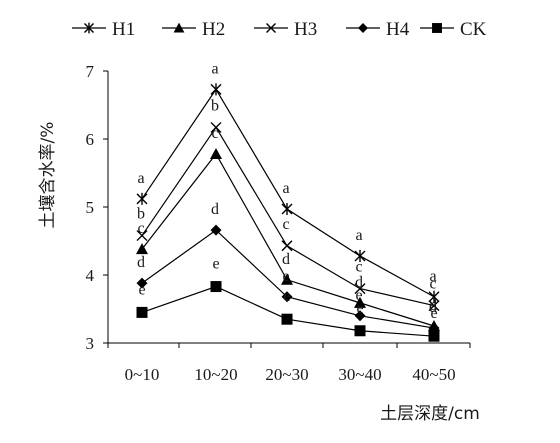  What do you see at coordinates (215, 374) in the screenshot?
I see `x-tick-label: 10~20` at bounding box center [215, 374].